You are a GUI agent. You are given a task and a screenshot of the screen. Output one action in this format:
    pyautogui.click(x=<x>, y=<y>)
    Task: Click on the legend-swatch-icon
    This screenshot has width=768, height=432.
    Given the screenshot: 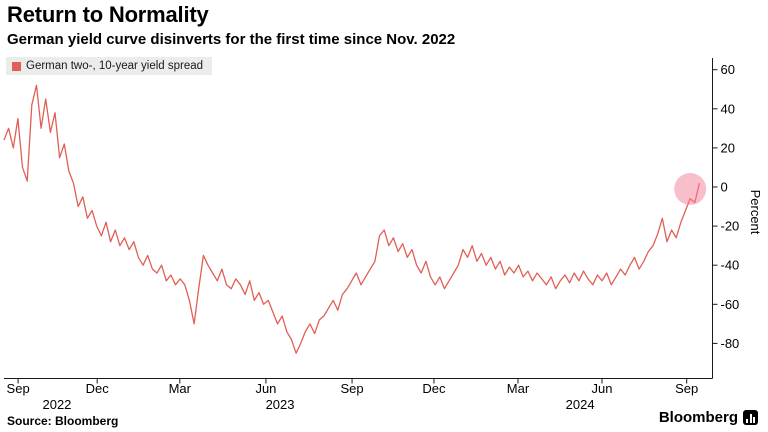 What is the action you would take?
    pyautogui.click(x=16, y=66)
    